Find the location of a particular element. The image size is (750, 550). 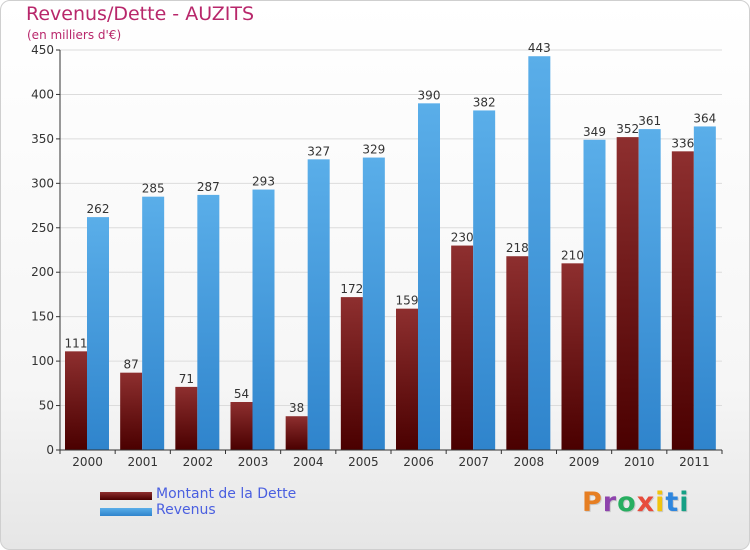

y-tick-label: 250 is located at coordinates (42, 228).